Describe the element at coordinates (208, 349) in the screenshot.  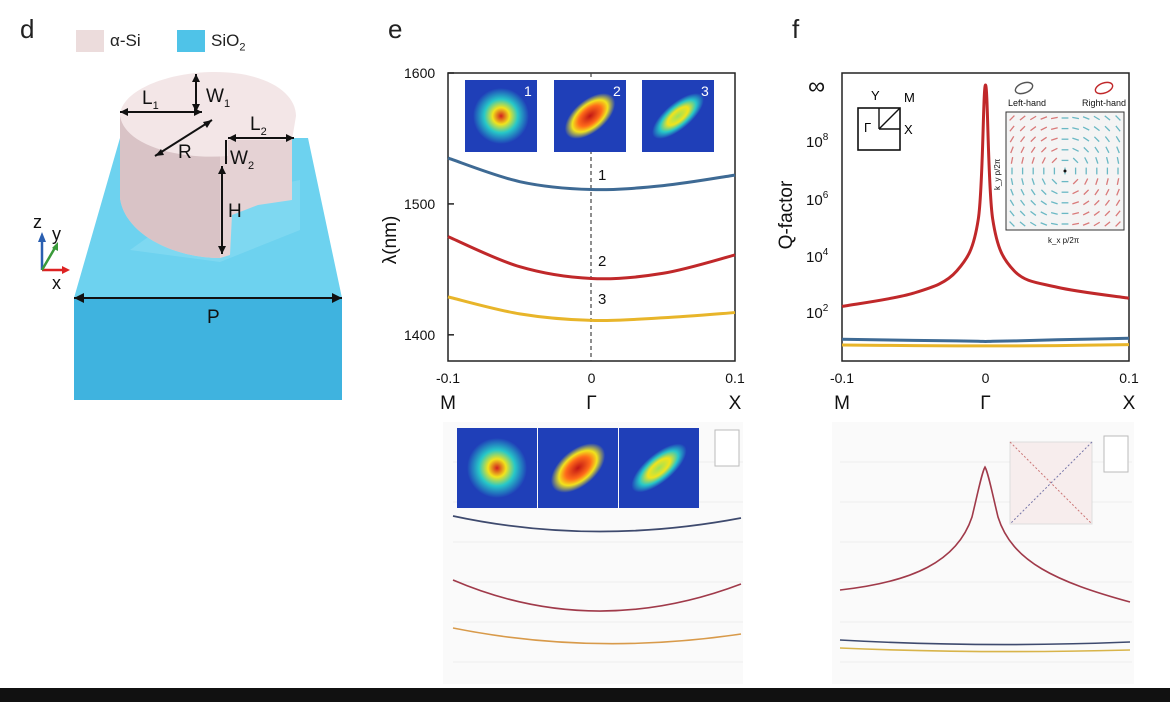
I see `substrate-front` at that location.